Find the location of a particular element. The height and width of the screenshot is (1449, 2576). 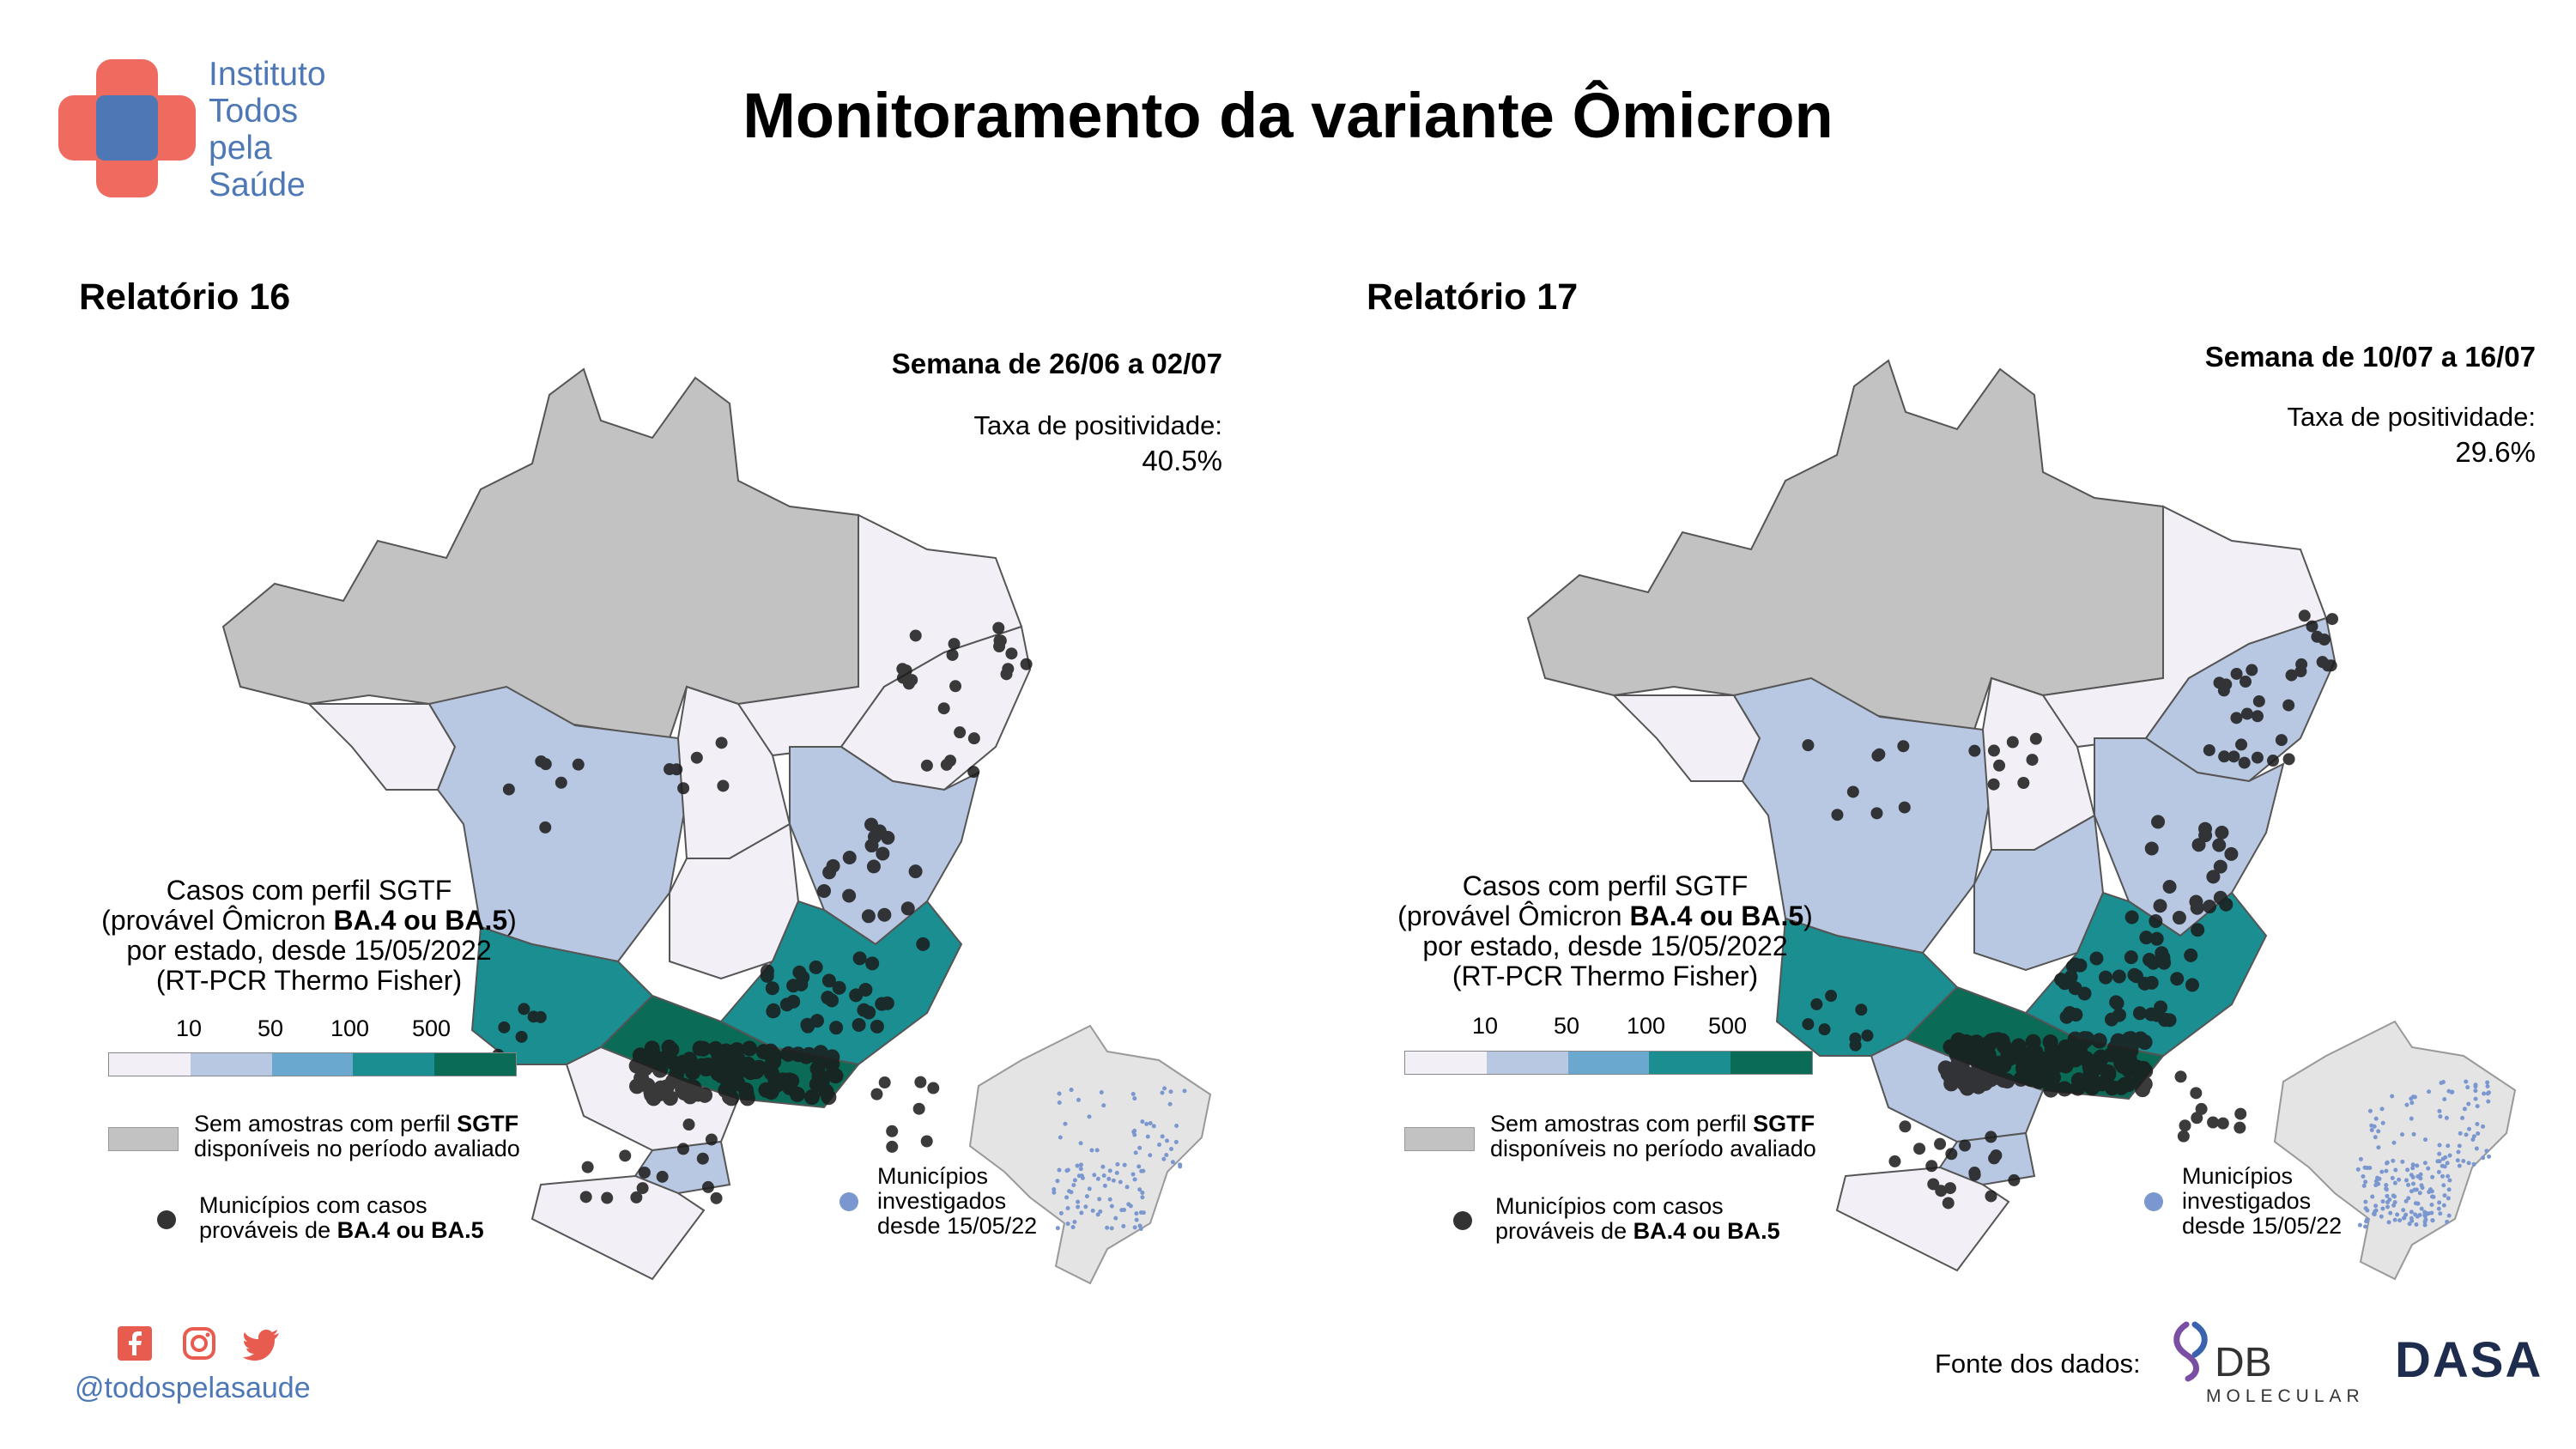

facebook-icon is located at coordinates (135, 1343).